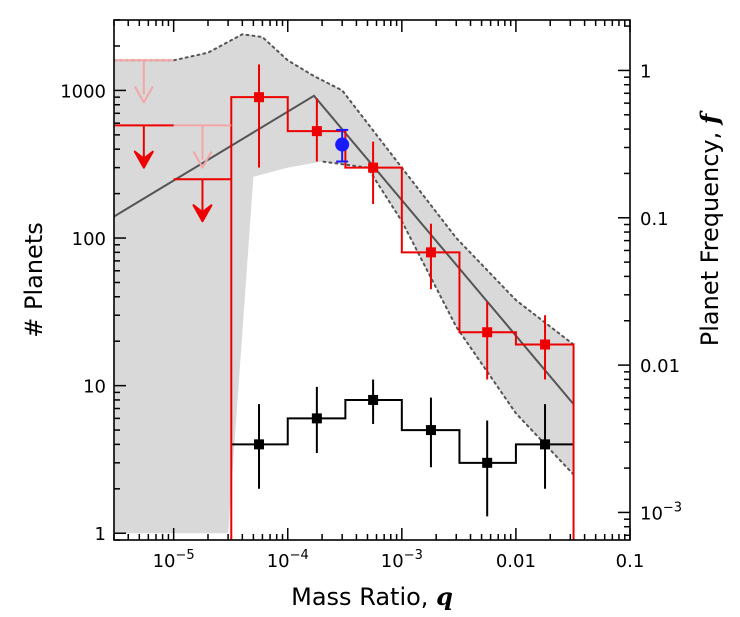  I want to click on y2-axis-label: Planet Frequency, f, so click(709, 228).